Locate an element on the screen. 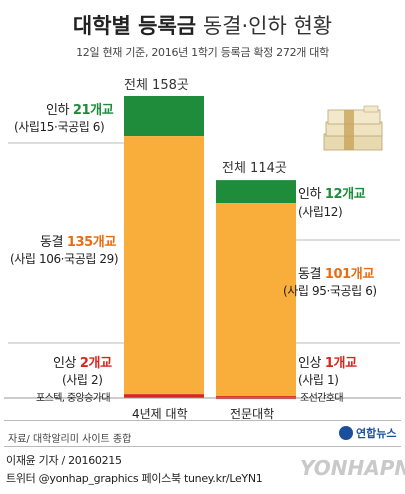  chart-subtitle: 12일 현재 기준, 2016년 1학기 등록금 확정 272개 대학 is located at coordinates (202, 52).